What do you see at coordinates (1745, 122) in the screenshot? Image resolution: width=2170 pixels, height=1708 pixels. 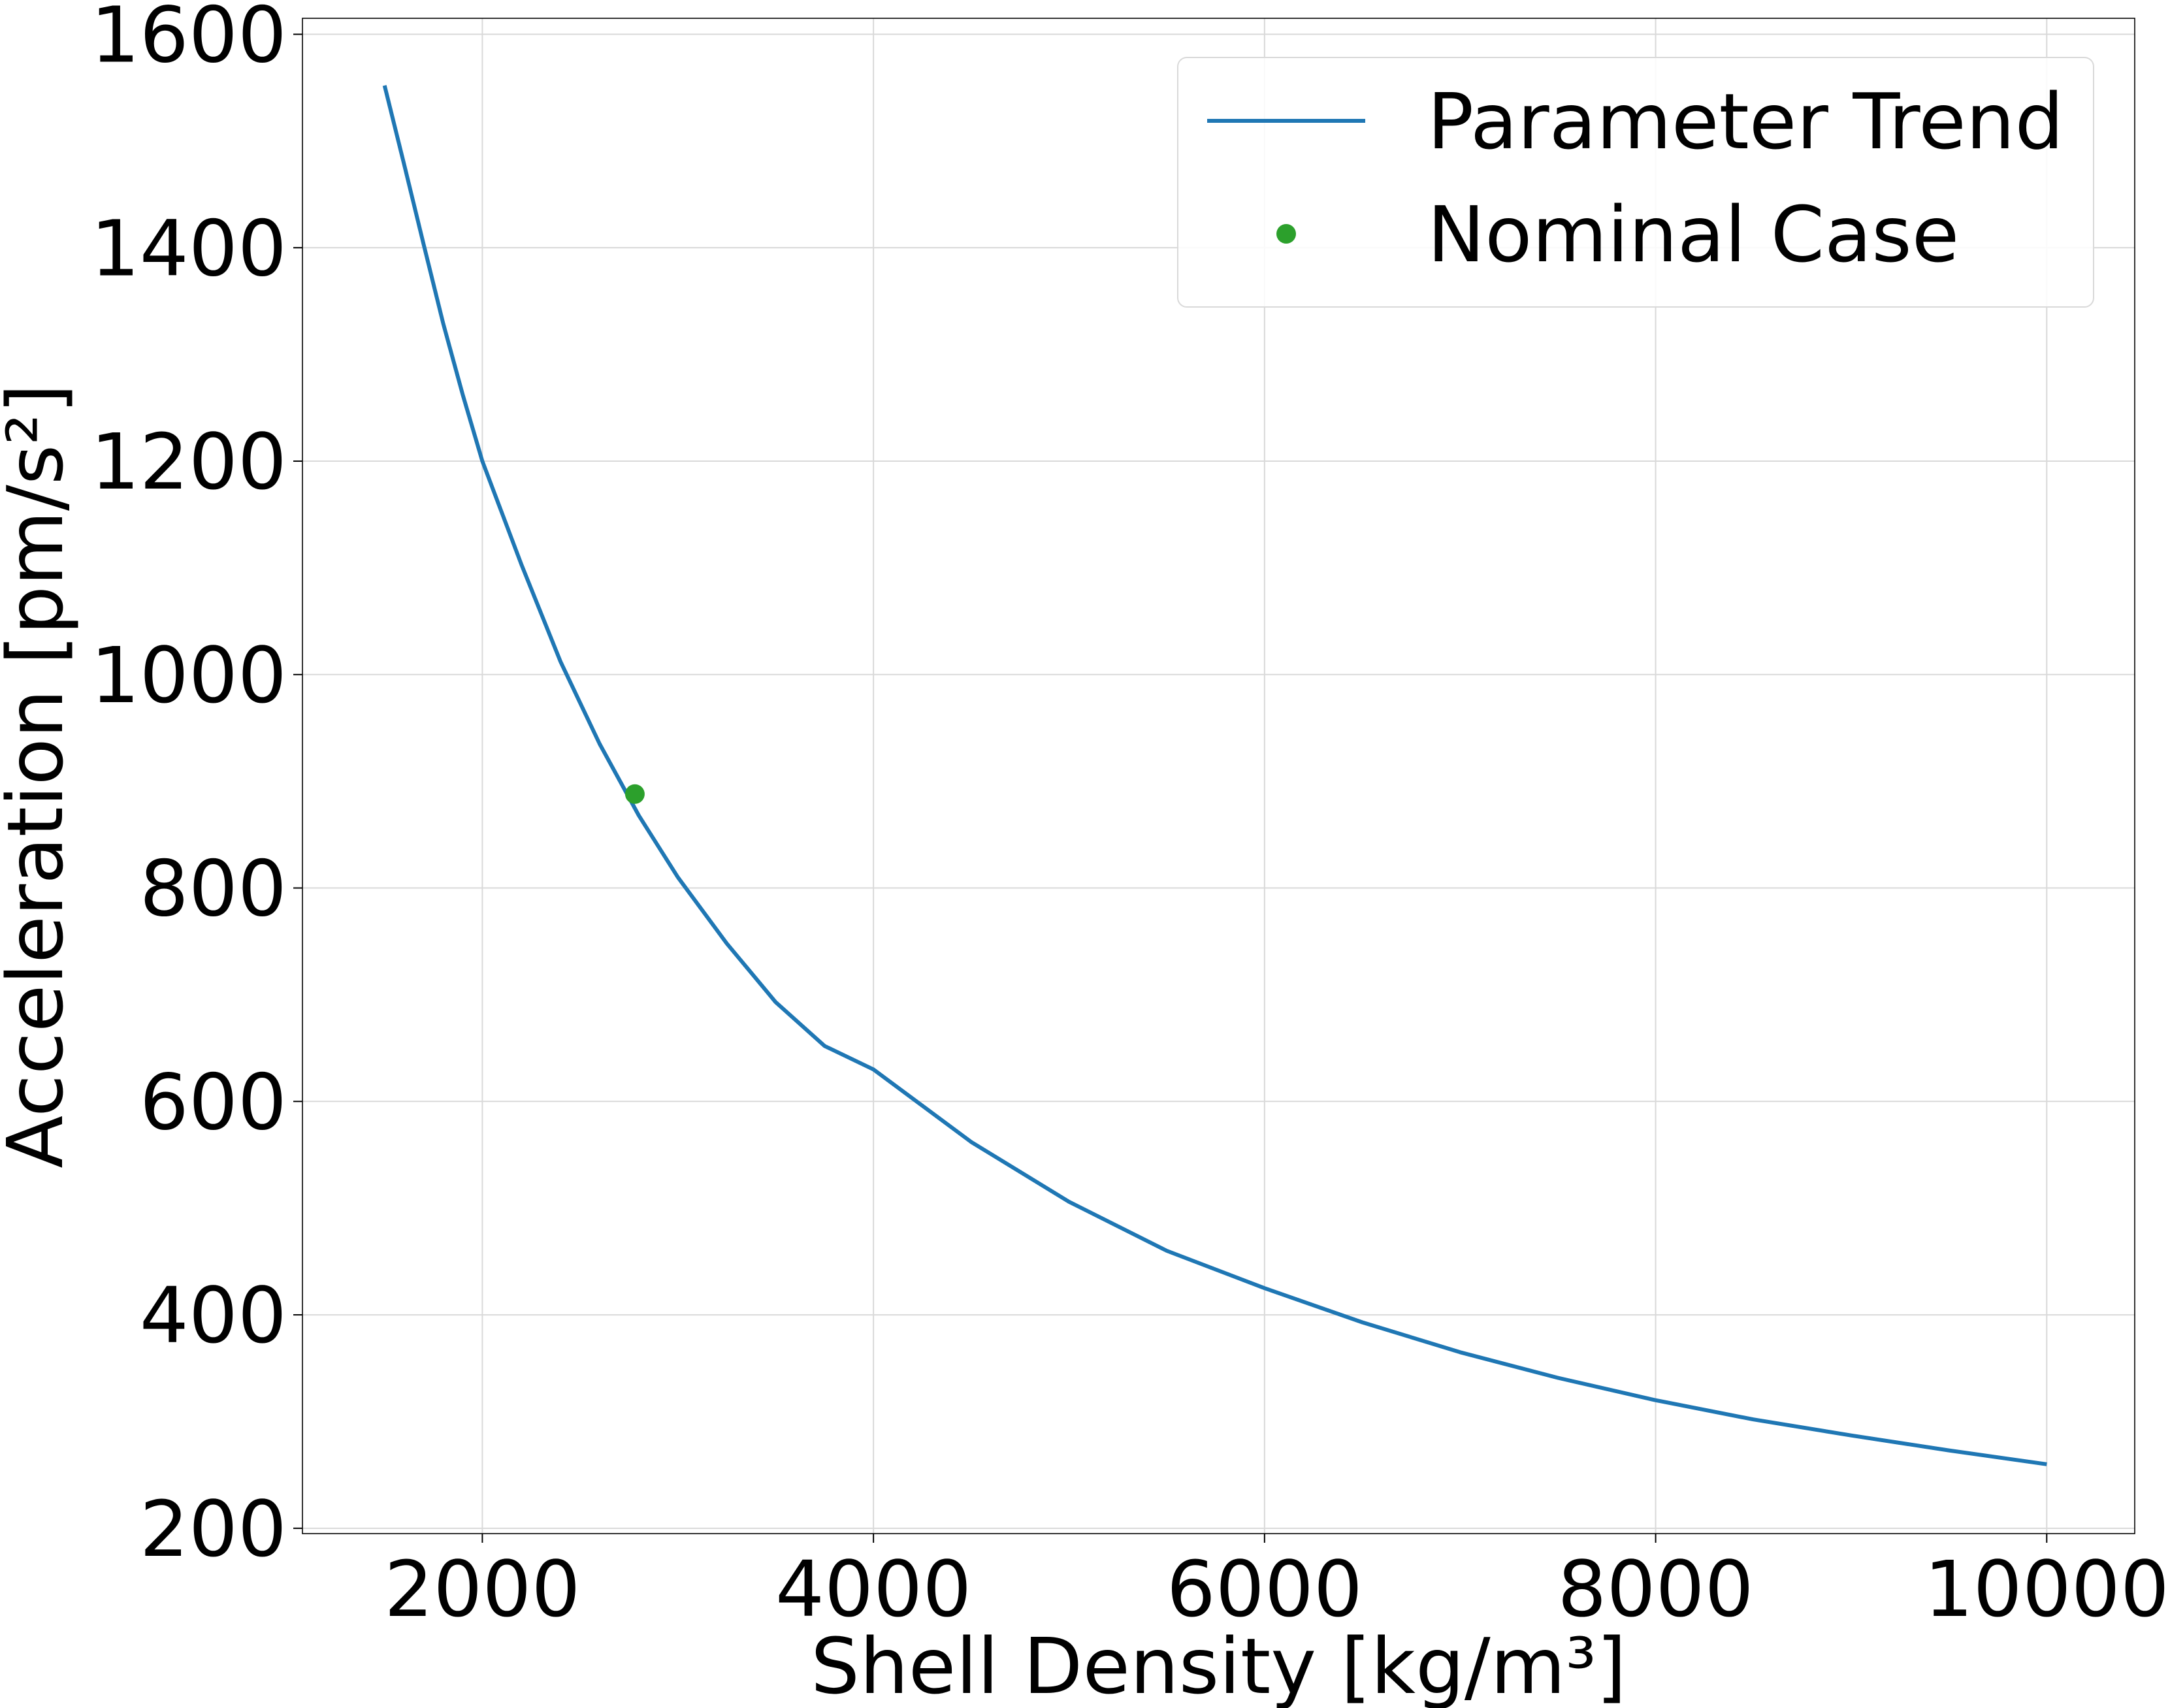 I see `legend-entry-label: Parameter Trend` at bounding box center [1745, 122].